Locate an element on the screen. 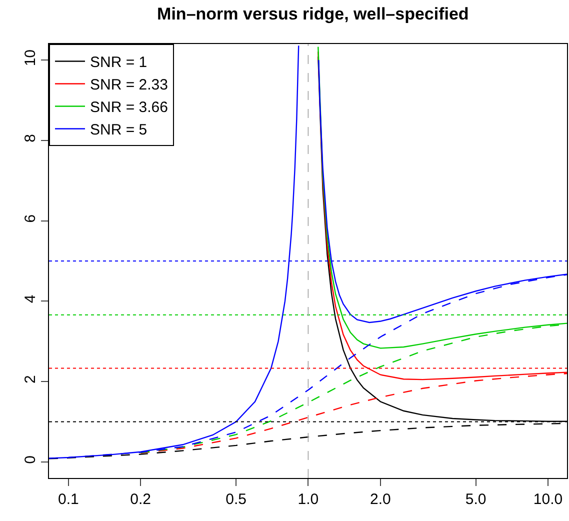 The image size is (569, 521). legend-label: SNR = 2.33 is located at coordinates (129, 85).